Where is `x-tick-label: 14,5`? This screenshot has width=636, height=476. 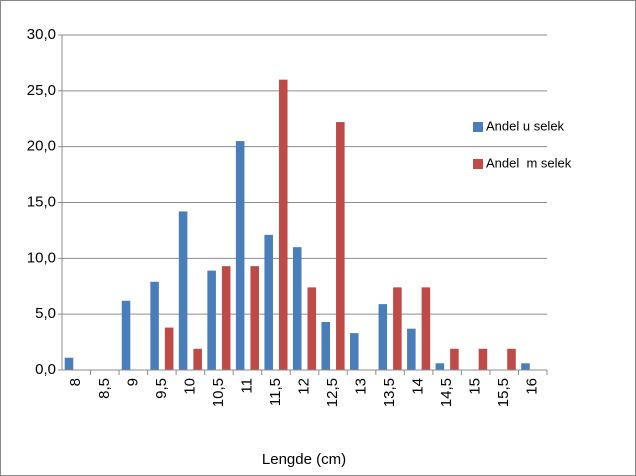
x-tick-label: 14,5 is located at coordinates (446, 392).